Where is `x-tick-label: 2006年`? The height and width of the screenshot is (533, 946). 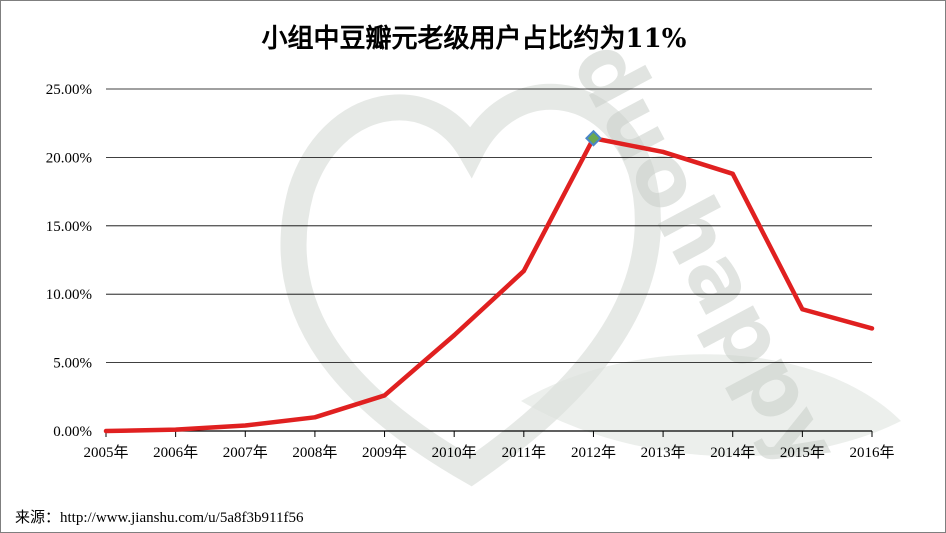
x-tick-label: 2006年 is located at coordinates (175, 452).